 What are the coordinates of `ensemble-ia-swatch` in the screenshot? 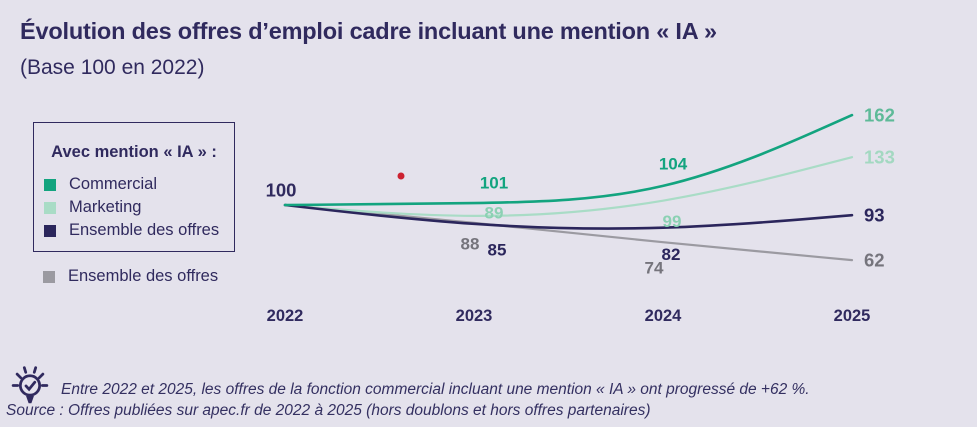 It's located at (50, 230).